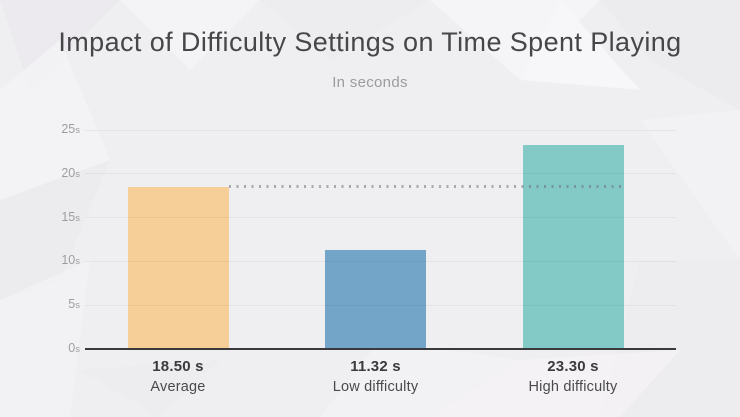 Image resolution: width=740 pixels, height=417 pixels. Describe the element at coordinates (72, 348) in the screenshot. I see `y-tick-number: 0` at that location.